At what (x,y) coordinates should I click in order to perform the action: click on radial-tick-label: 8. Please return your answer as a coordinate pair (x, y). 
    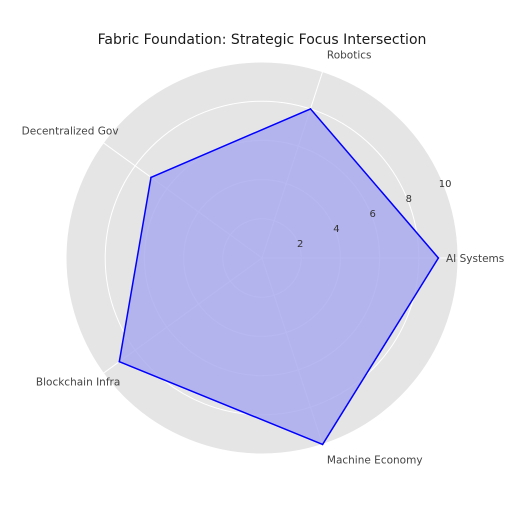
    Looking at the image, I should click on (409, 199).